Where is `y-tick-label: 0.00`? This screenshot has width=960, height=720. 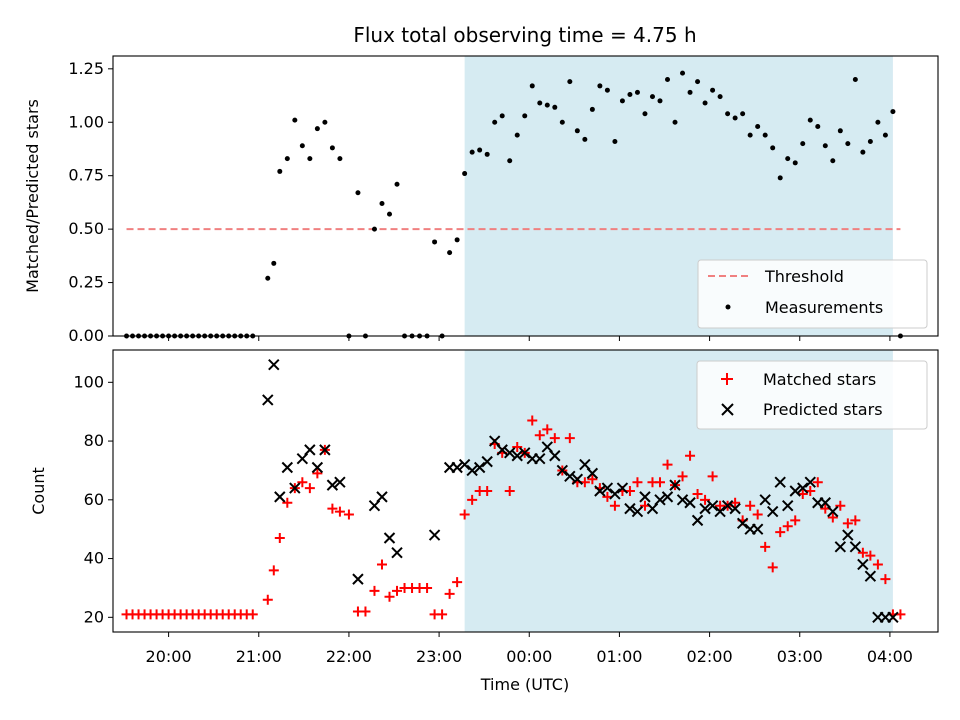 y-tick-label: 0.00 is located at coordinates (86, 335).